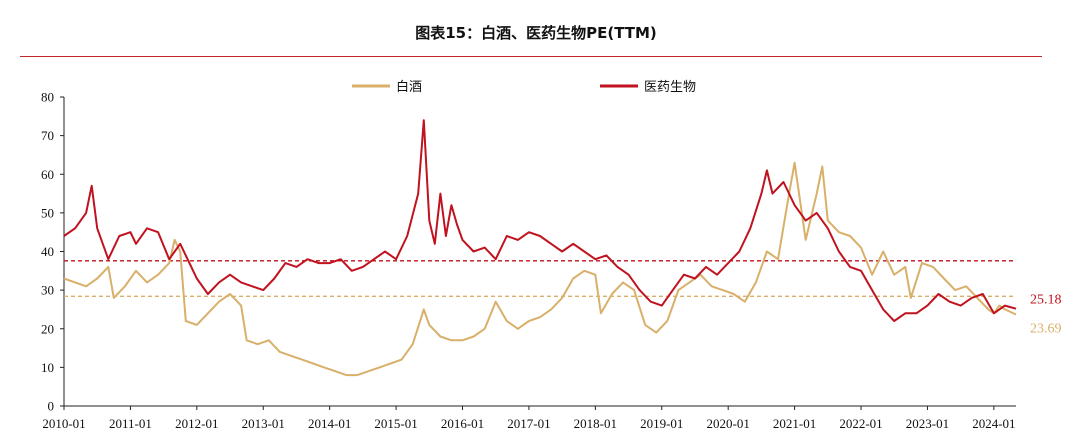 The image size is (1072, 439). Describe the element at coordinates (47, 367) in the screenshot. I see `y-tick-label: 10` at that location.